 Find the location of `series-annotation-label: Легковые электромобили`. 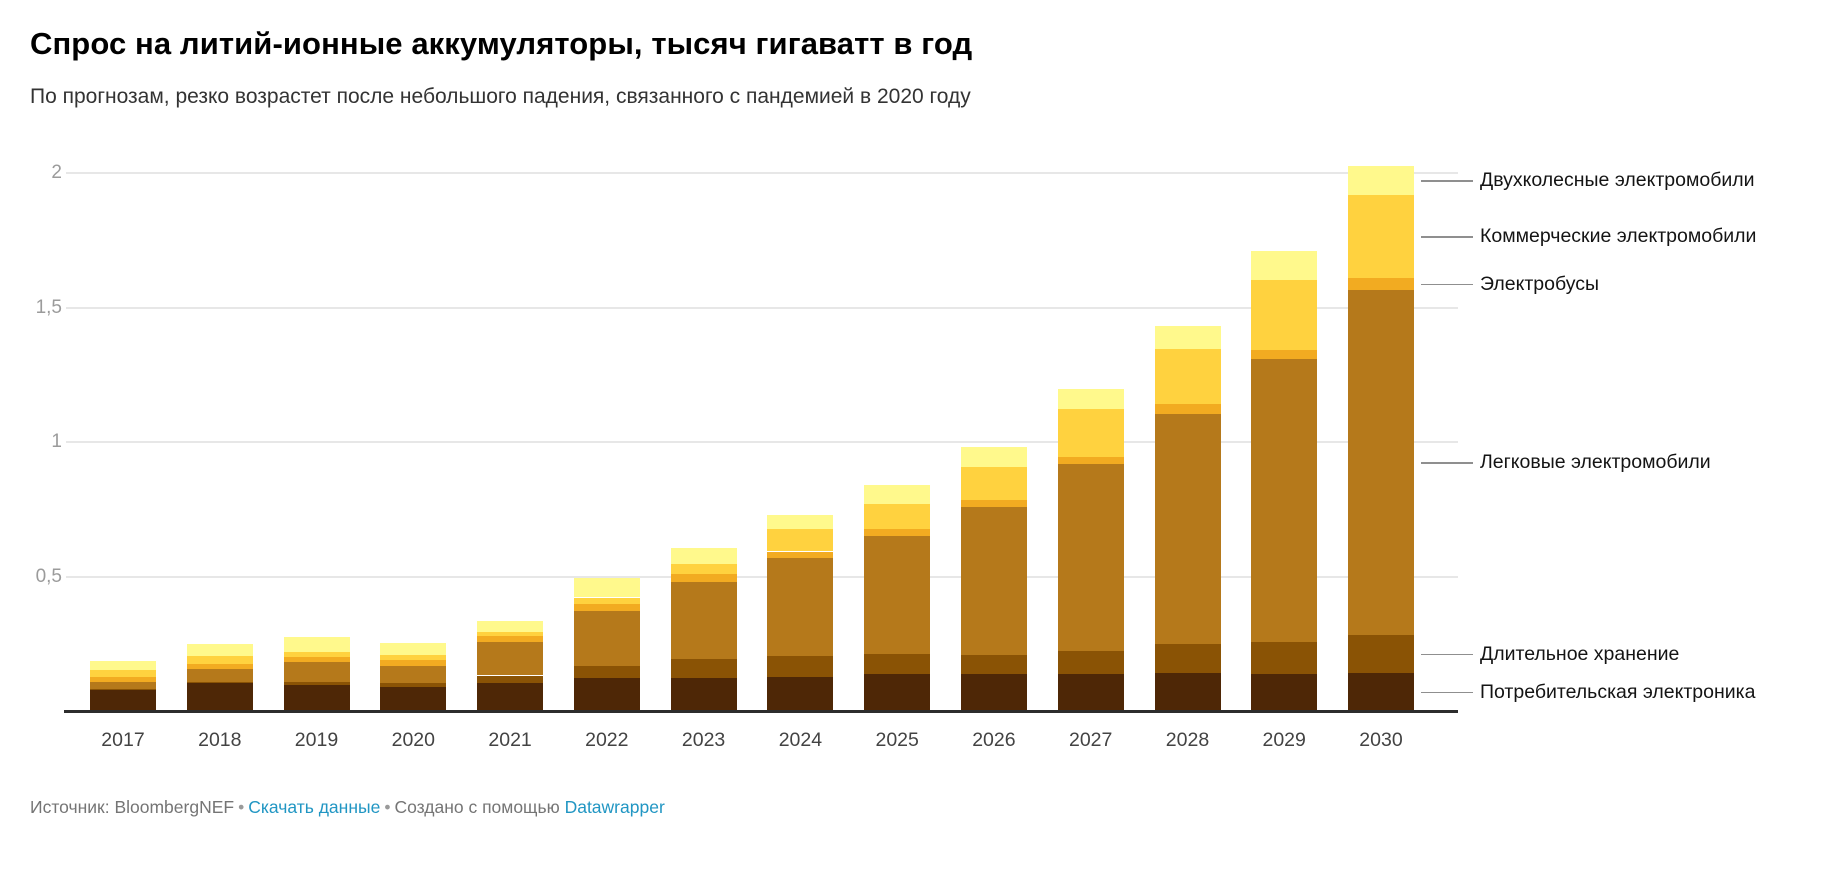

series-annotation-label: Легковые электромобили is located at coordinates (1595, 462).